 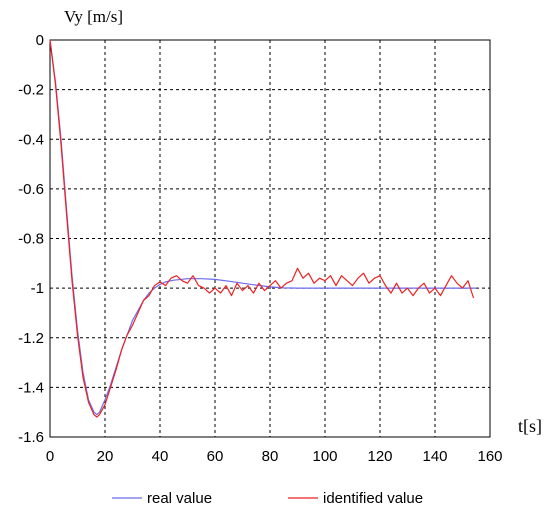 What do you see at coordinates (31, 189) in the screenshot?
I see `y-tick-label: -0.6` at bounding box center [31, 189].